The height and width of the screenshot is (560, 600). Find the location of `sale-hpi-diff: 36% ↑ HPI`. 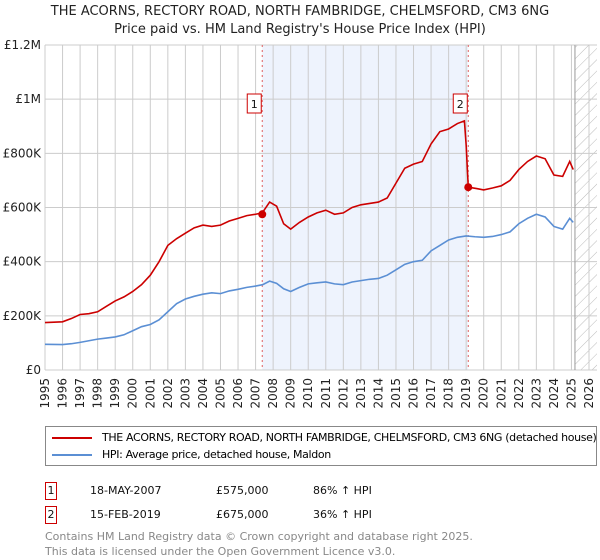

sale-hpi-diff: 36% ↑ HPI is located at coordinates (342, 514).